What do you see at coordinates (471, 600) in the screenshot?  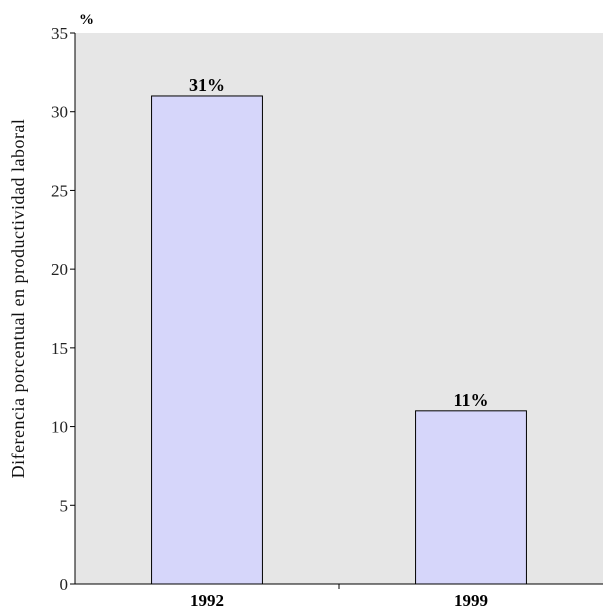 I see `x-tick-label-1999: 1999` at bounding box center [471, 600].